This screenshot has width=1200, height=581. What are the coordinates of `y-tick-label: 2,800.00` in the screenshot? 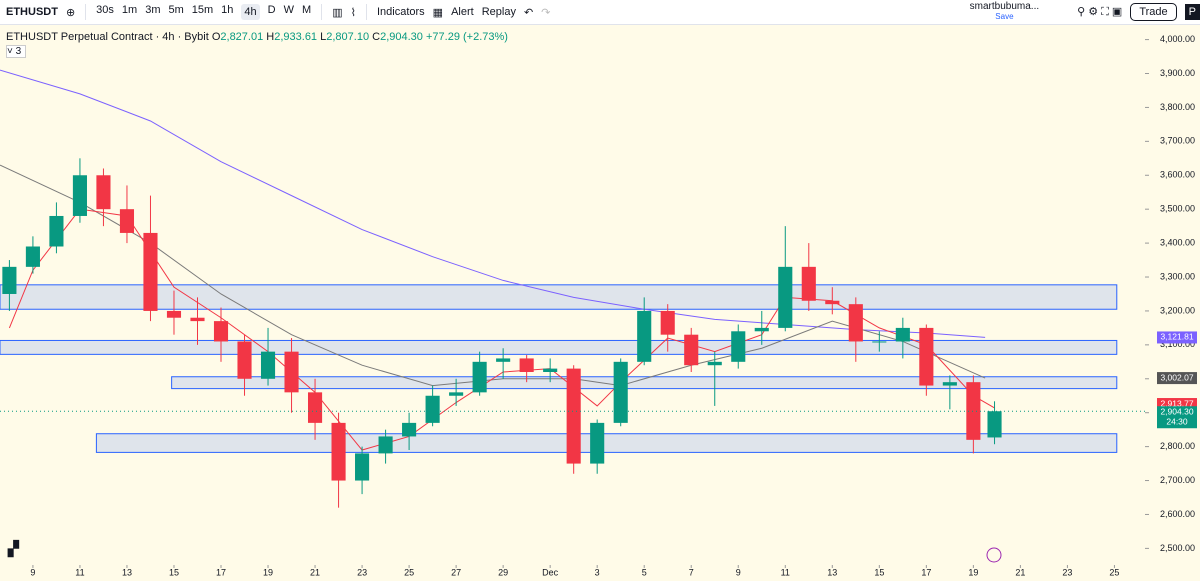 It's located at (1177, 446).